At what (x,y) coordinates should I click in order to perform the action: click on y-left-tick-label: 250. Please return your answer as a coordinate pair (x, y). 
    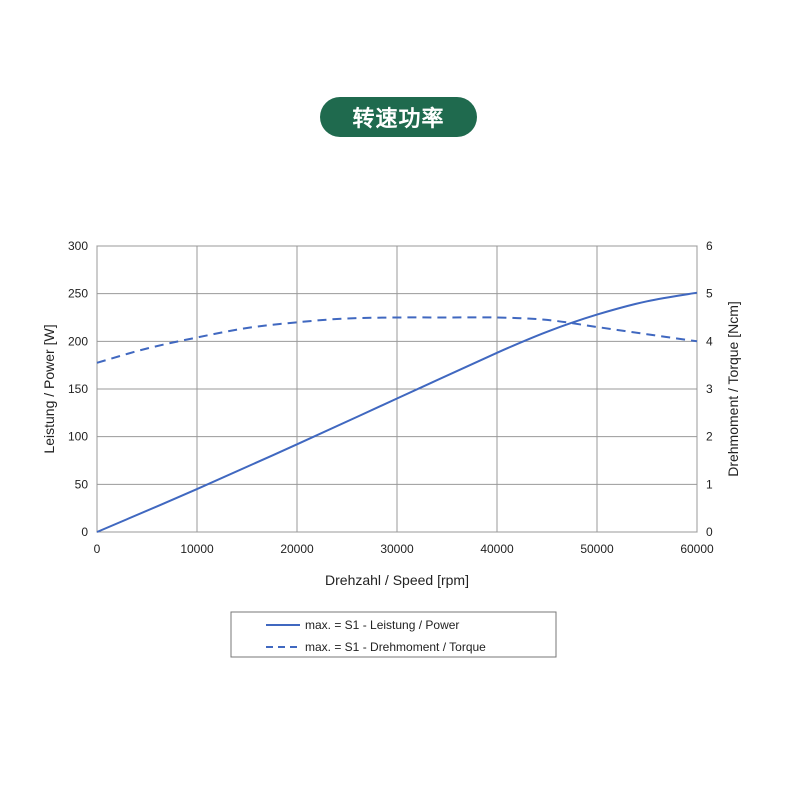
    Looking at the image, I should click on (78, 294).